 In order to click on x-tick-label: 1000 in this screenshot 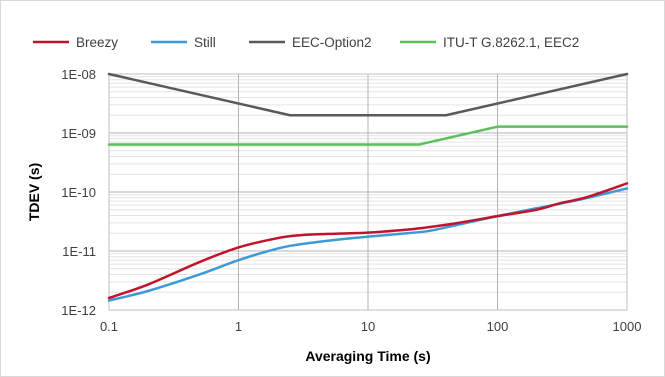, I will do `click(627, 326)`.